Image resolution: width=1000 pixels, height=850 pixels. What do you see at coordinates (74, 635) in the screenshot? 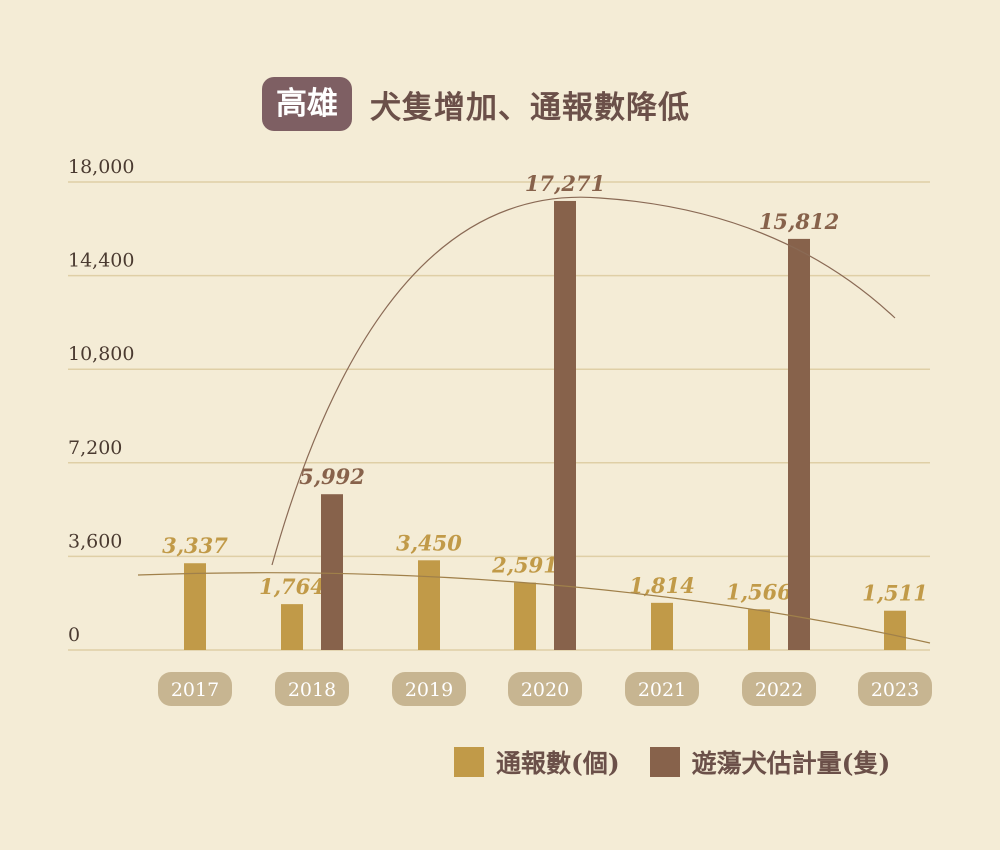
I see `y-tick-label: 0` at bounding box center [74, 635].